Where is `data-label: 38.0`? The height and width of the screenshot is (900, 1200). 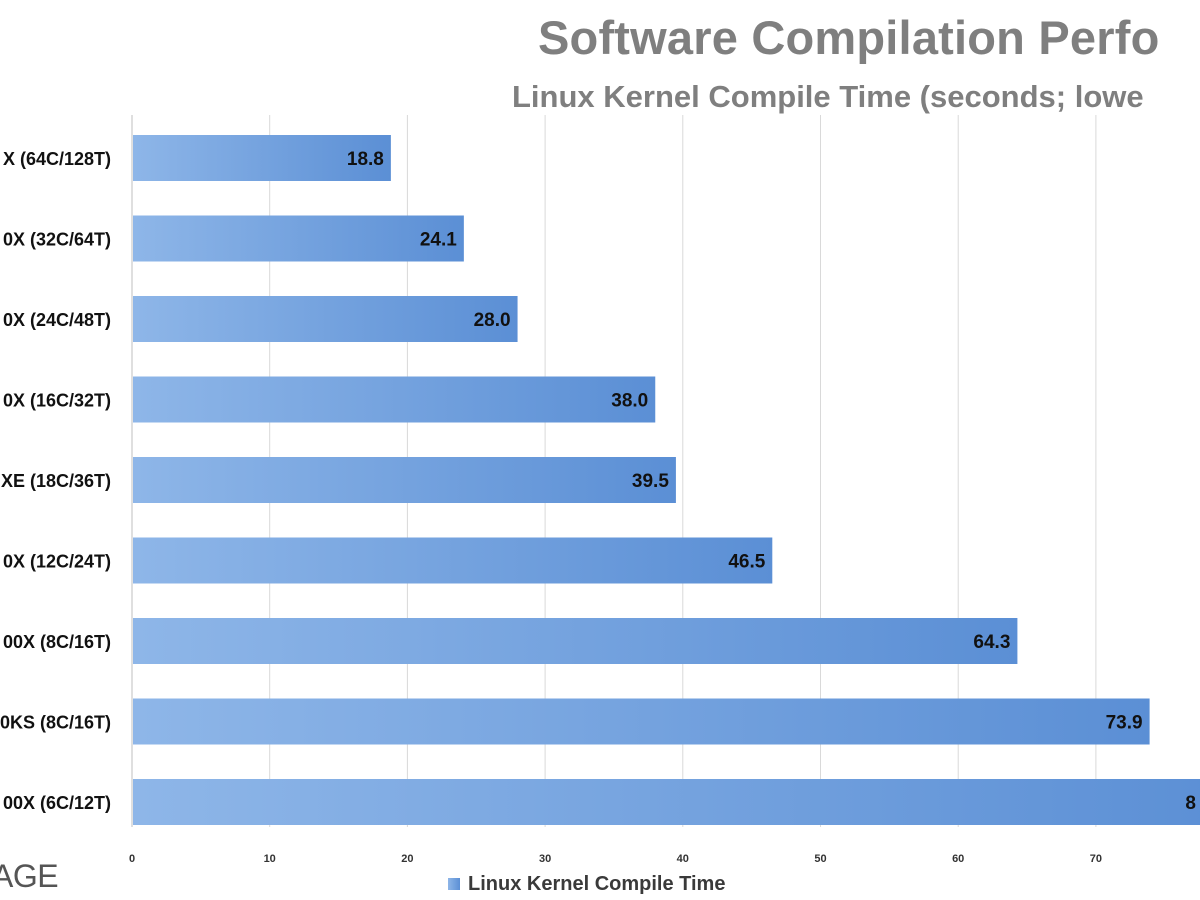 data-label: 38.0 is located at coordinates (629, 401).